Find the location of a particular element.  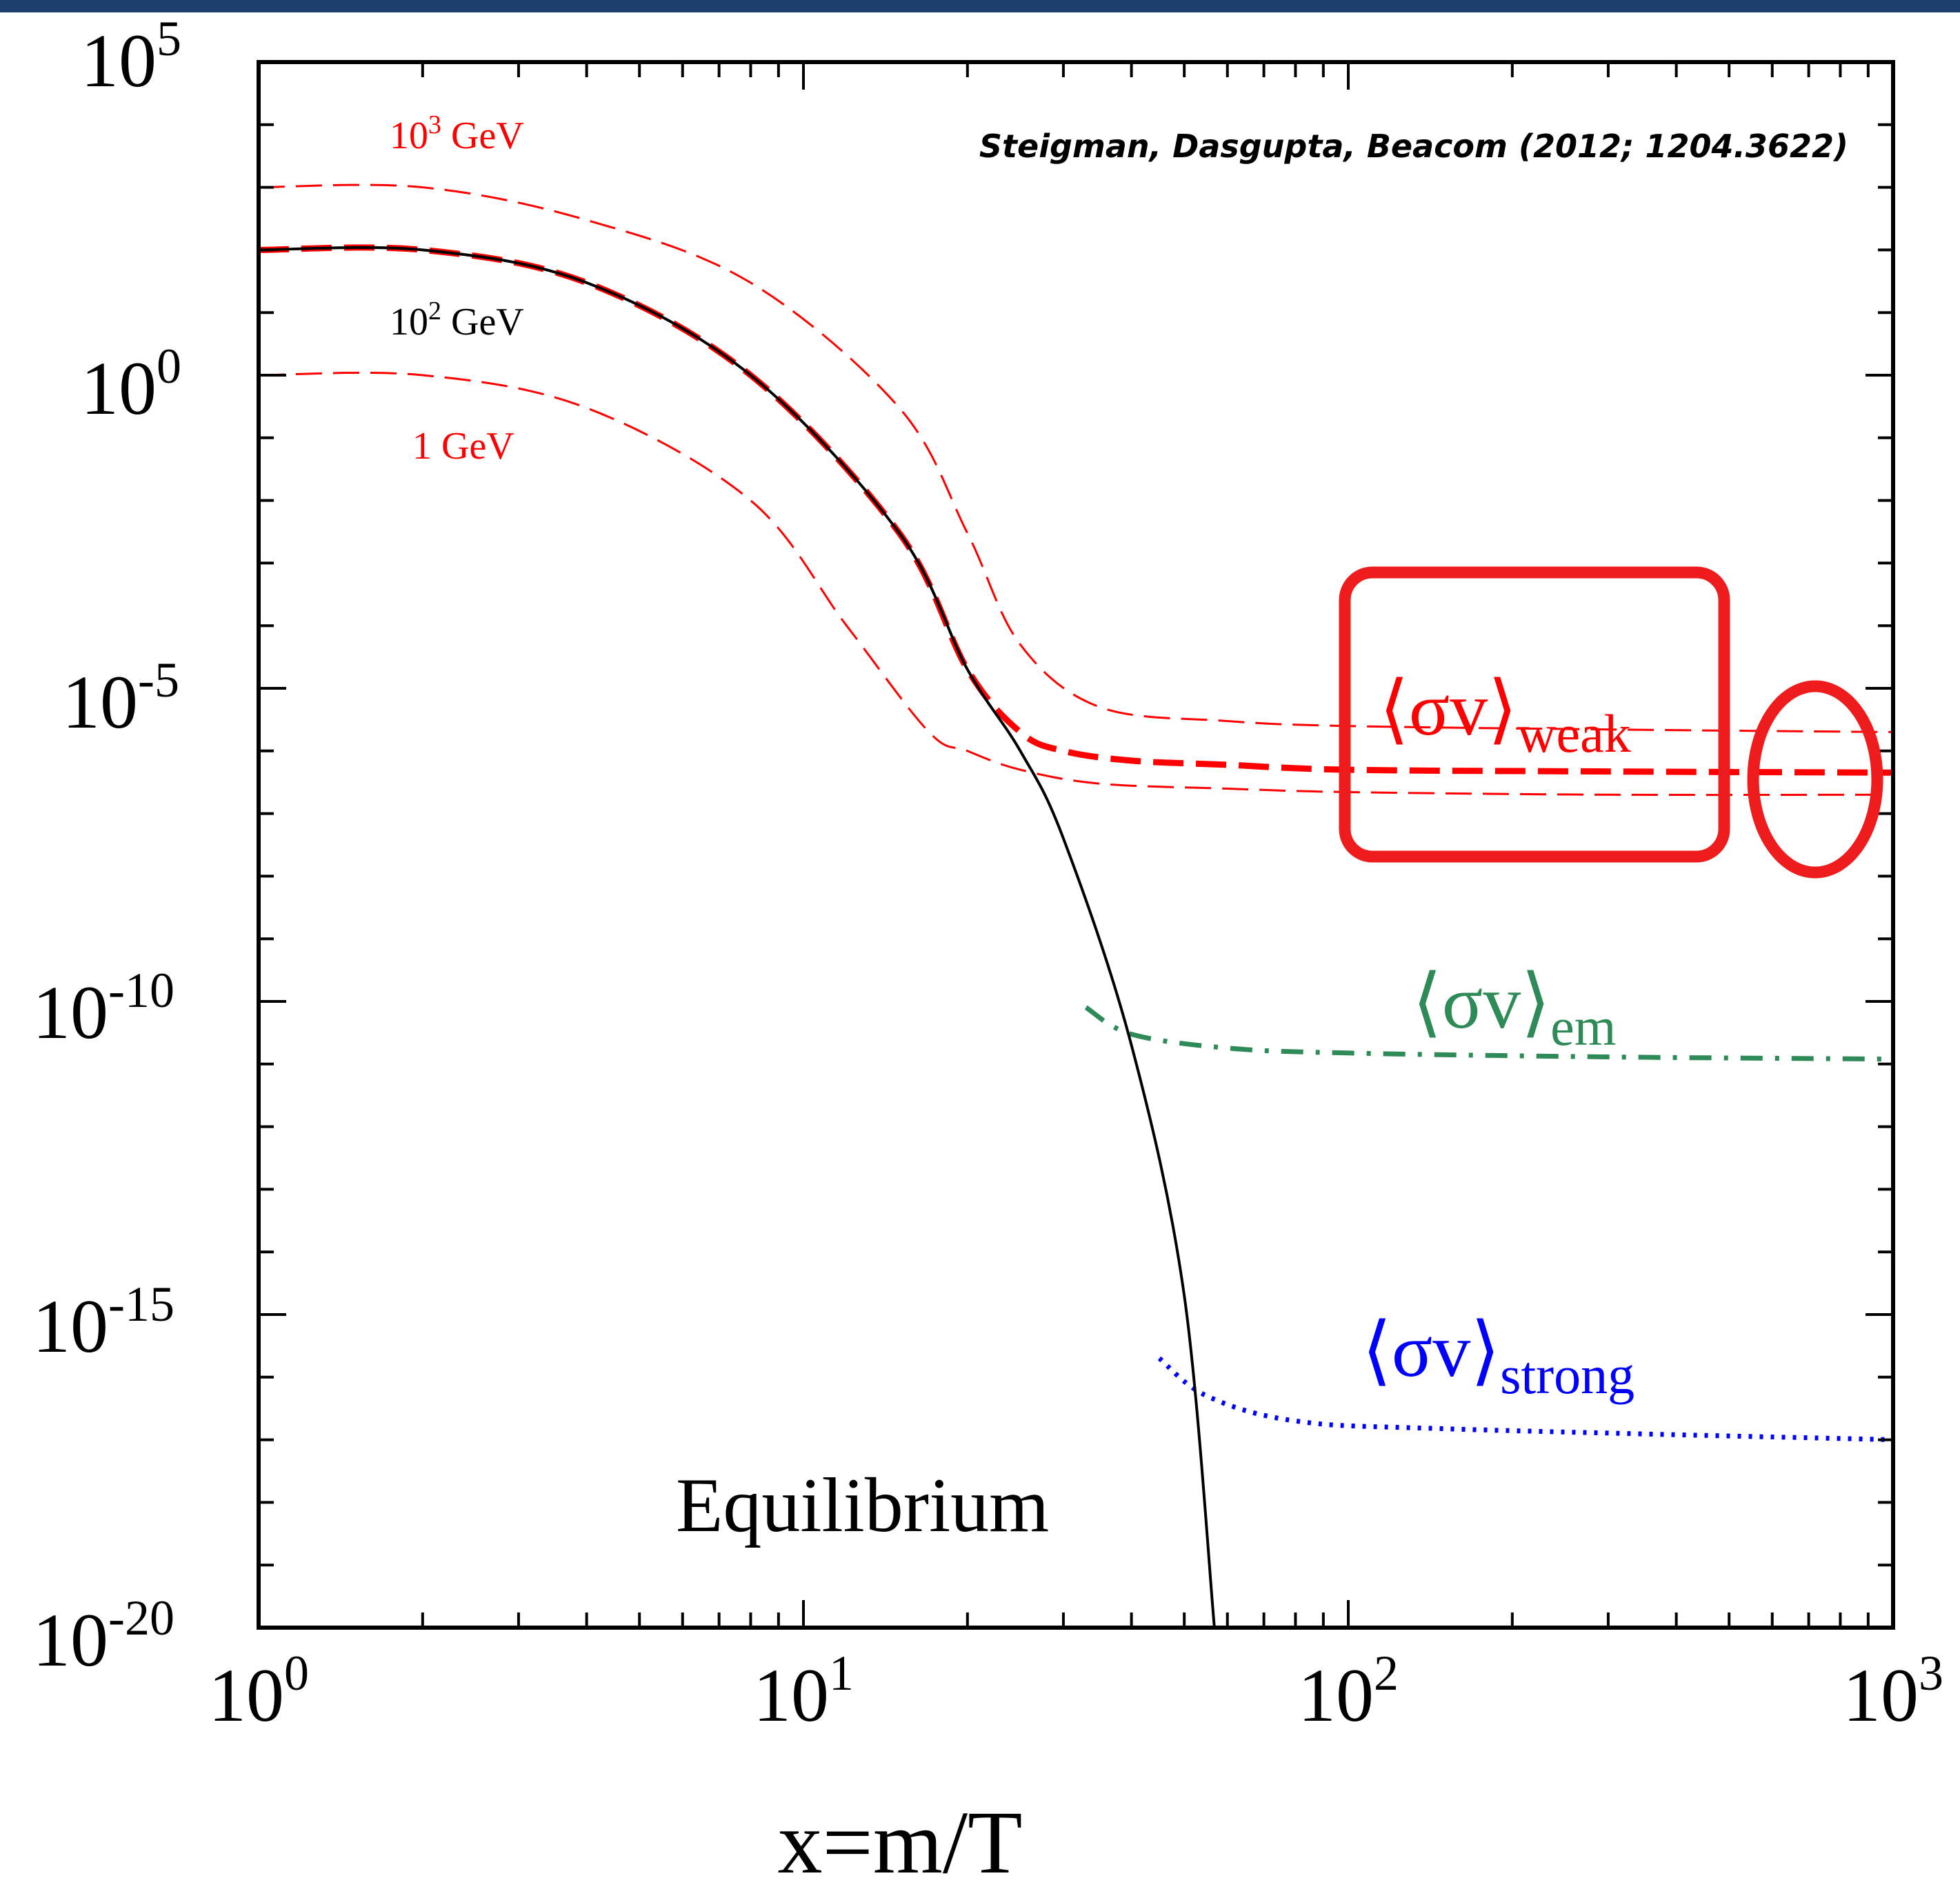

label-1000-gev: 103 GeV is located at coordinates (457, 133).